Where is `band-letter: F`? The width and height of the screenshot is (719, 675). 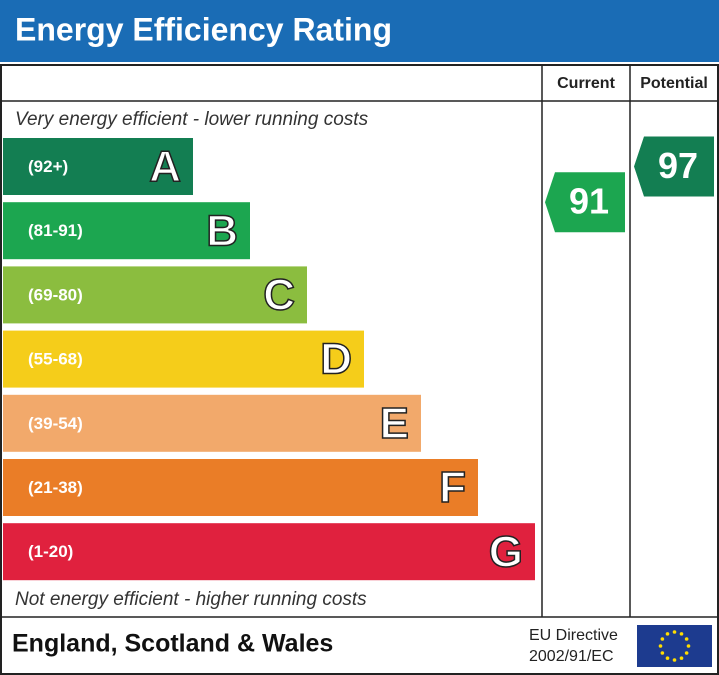
band-letter: F is located at coordinates (452, 487).